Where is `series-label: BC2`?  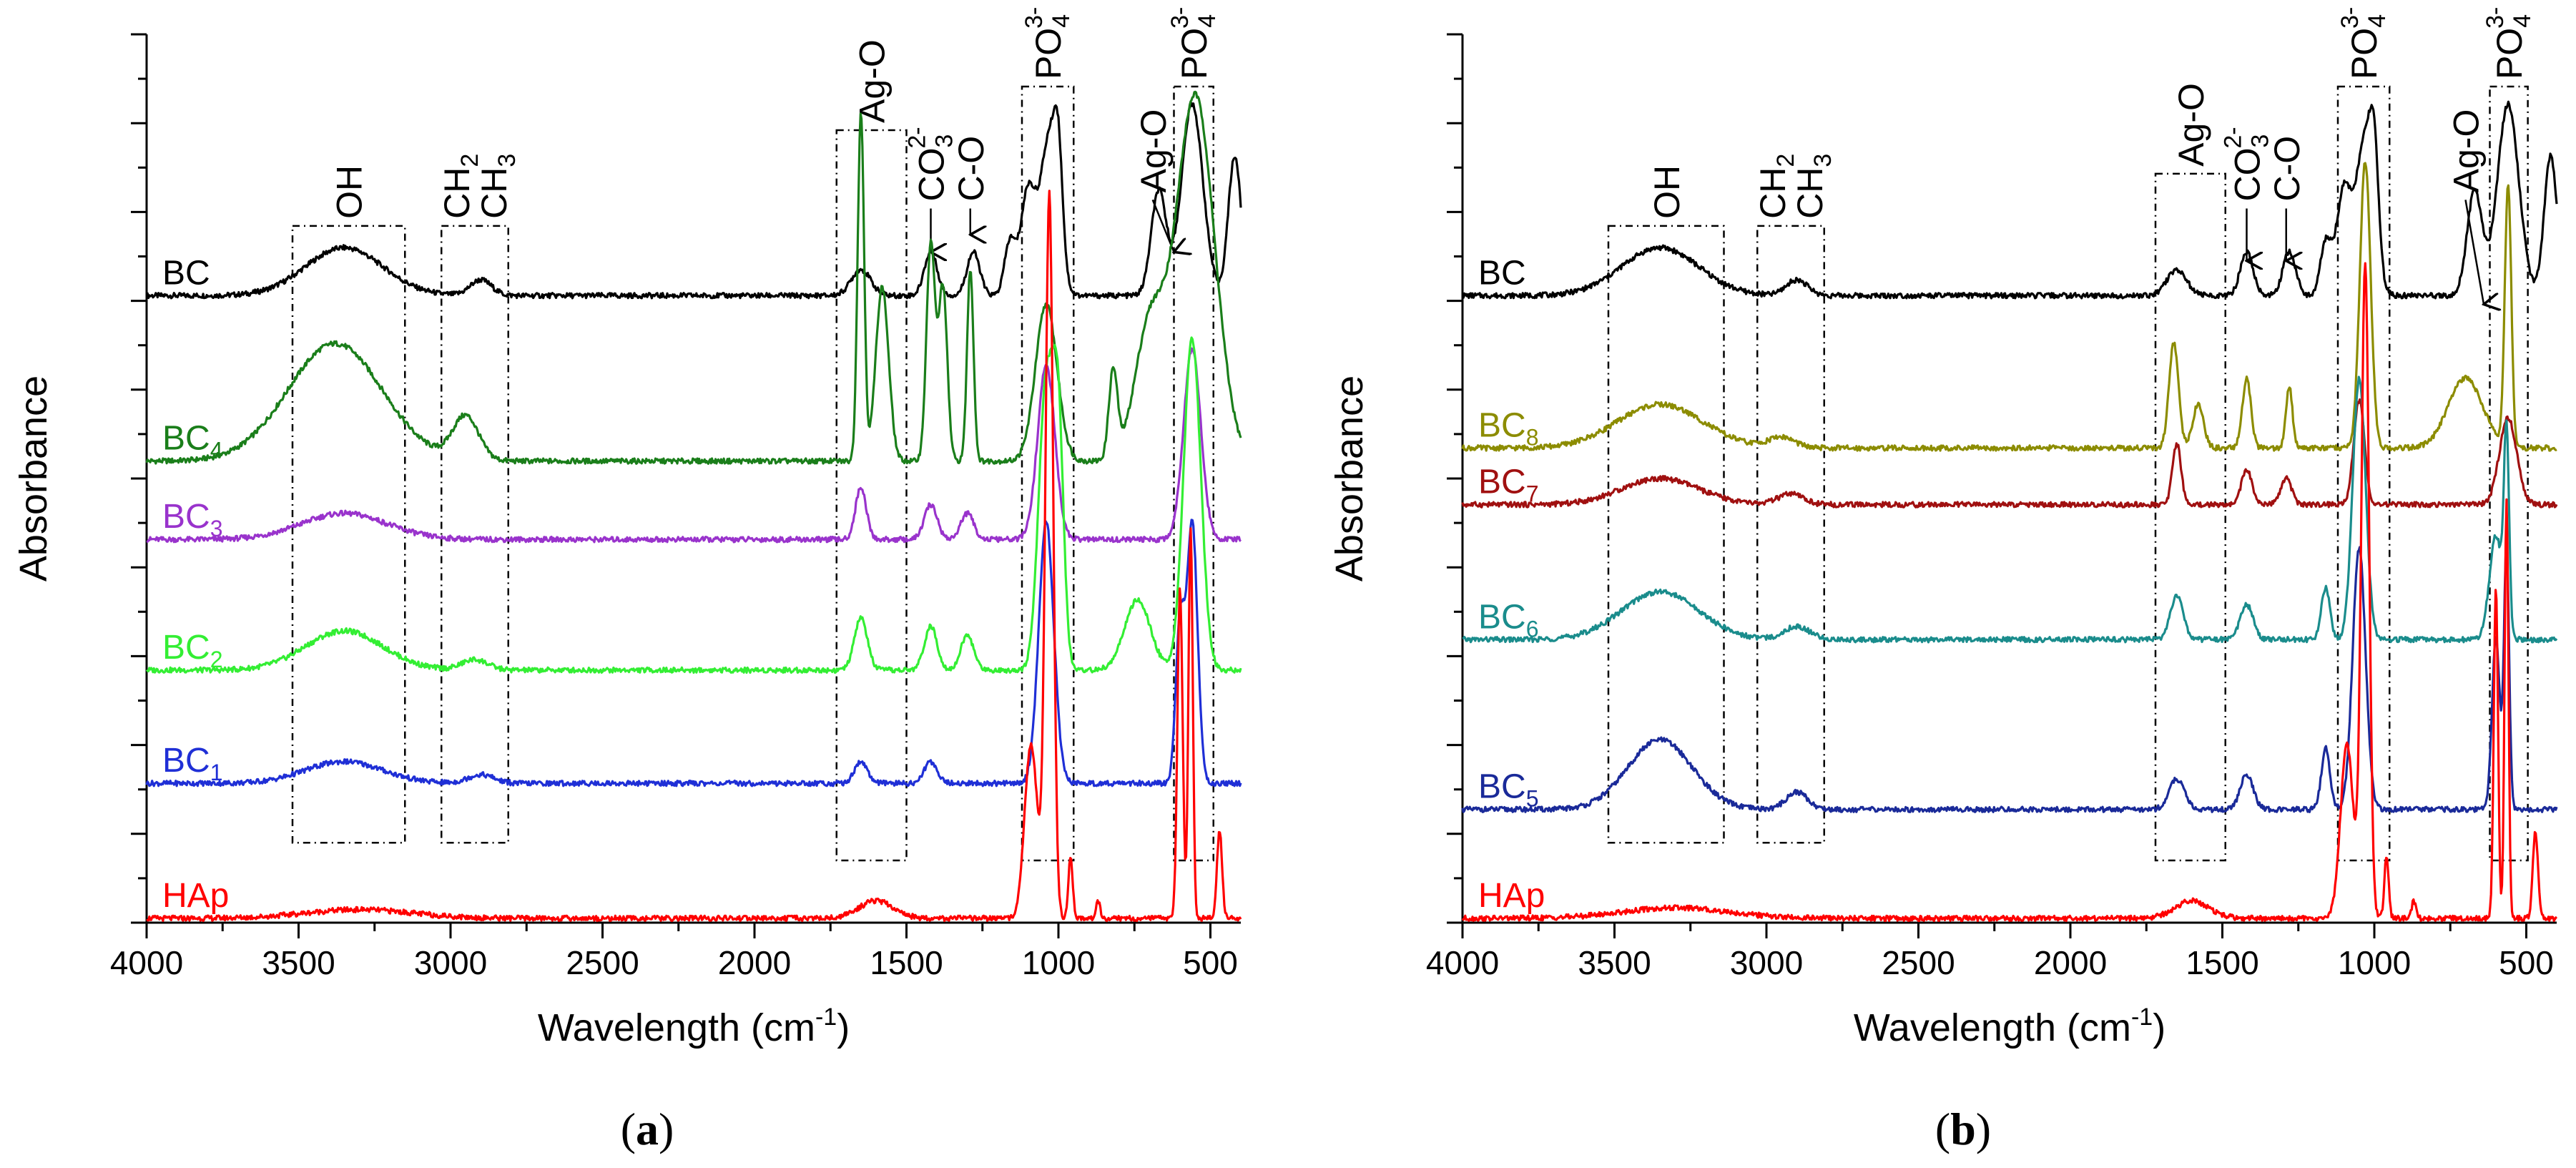
series-label: BC2 is located at coordinates (192, 650).